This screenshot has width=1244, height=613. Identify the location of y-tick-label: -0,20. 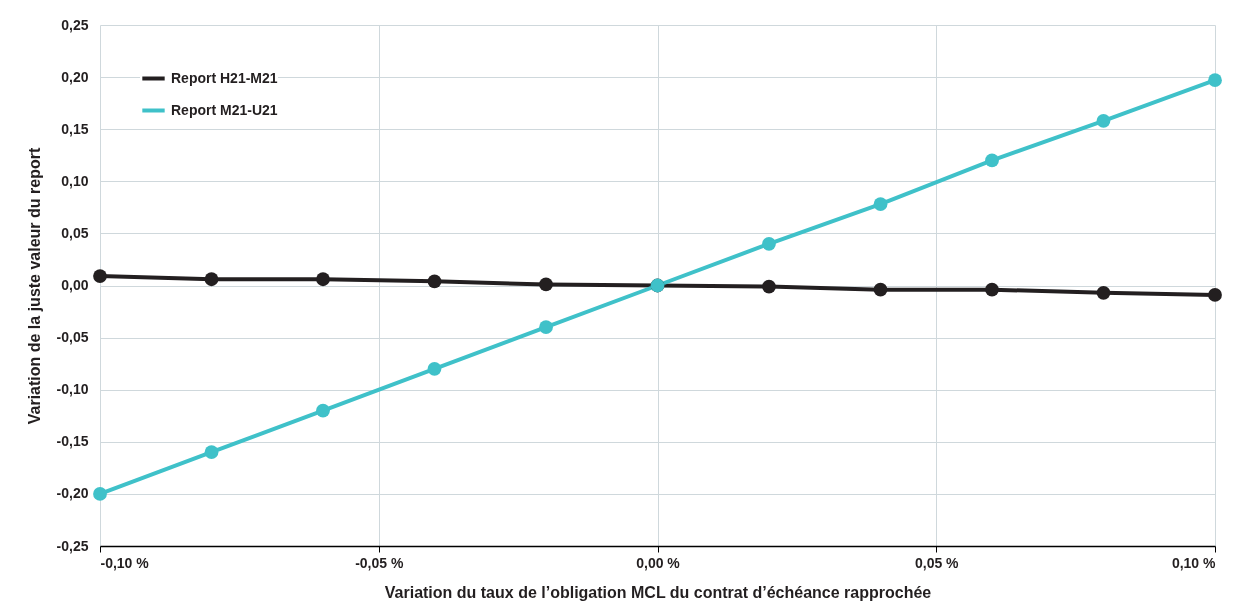
(72, 493).